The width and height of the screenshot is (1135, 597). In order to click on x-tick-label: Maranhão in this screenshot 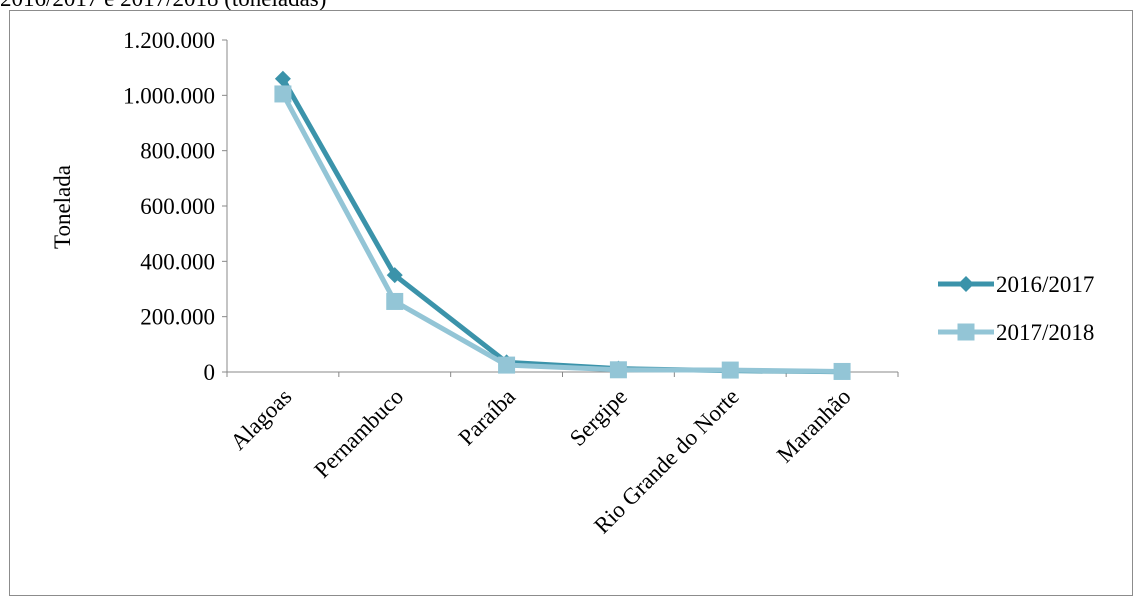, I will do `click(814, 426)`.